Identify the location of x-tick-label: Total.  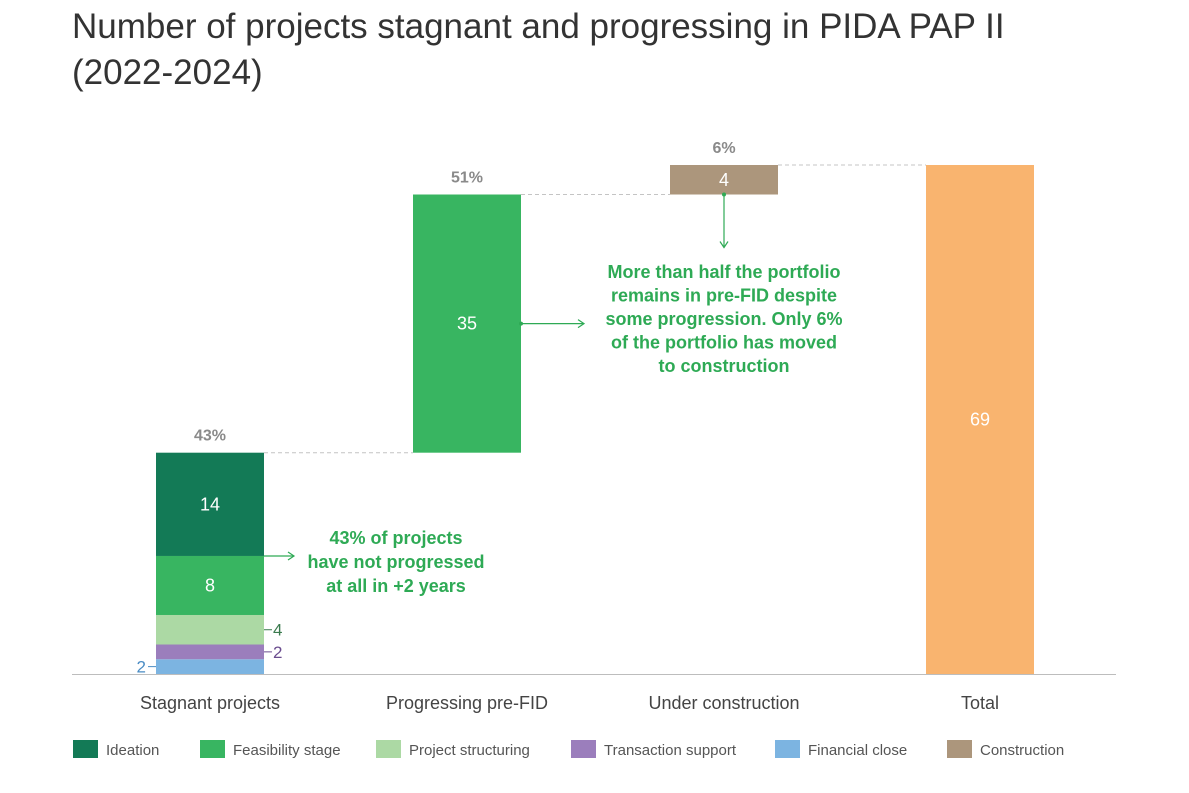
(980, 703).